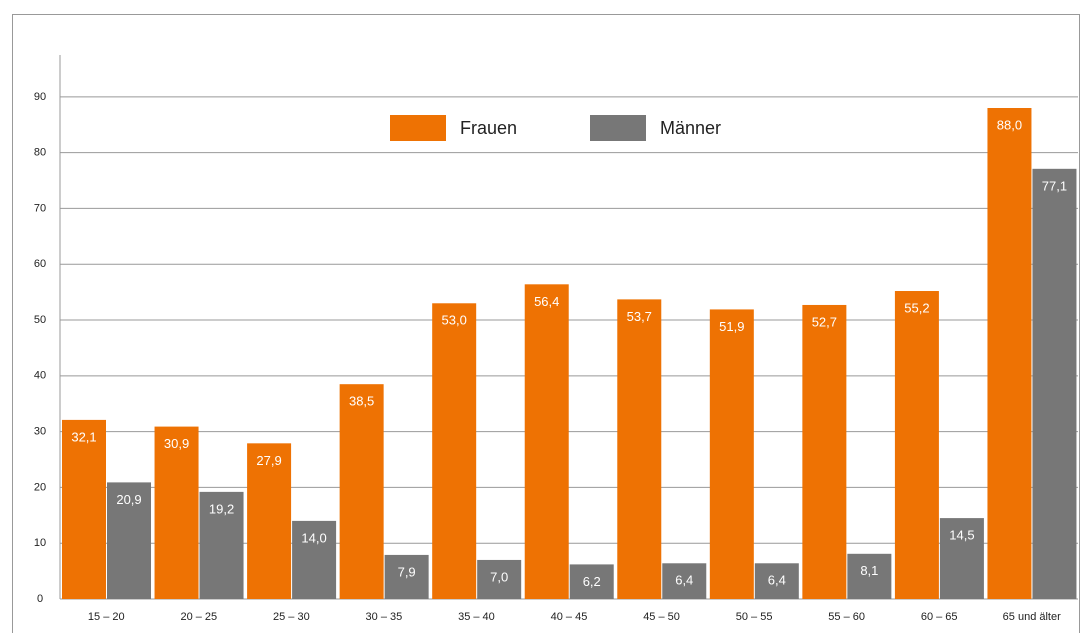 This screenshot has height=633, width=1088. What do you see at coordinates (569, 617) in the screenshot?
I see `x-tick-label: 40 – 45` at bounding box center [569, 617].